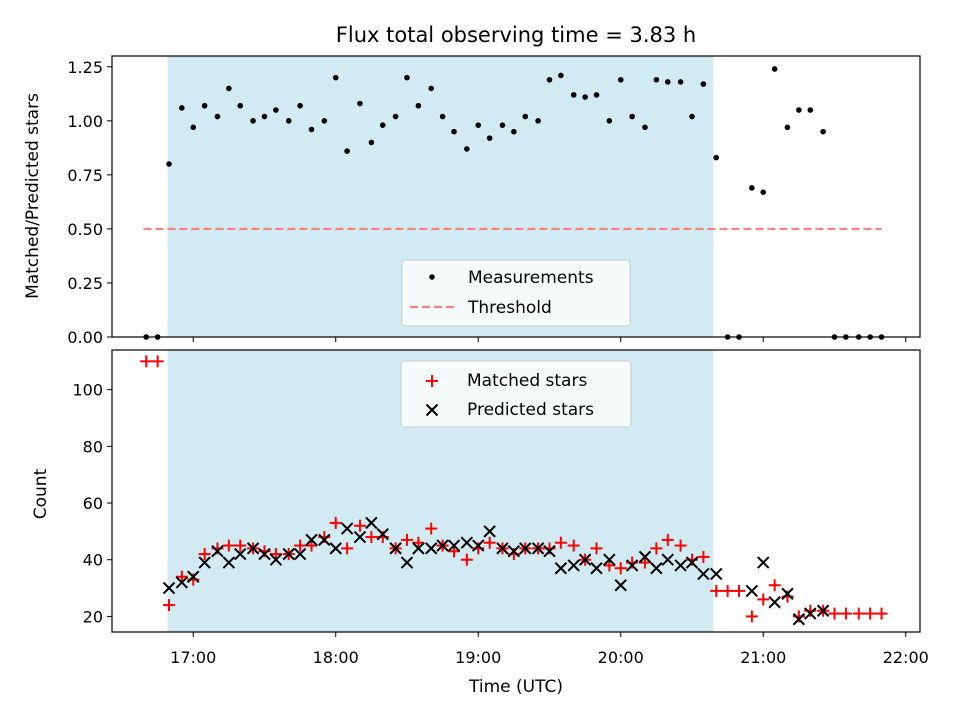 This screenshot has height=720, width=960. Describe the element at coordinates (193, 657) in the screenshot. I see `bottom-x-tick-label: 17:00` at that location.